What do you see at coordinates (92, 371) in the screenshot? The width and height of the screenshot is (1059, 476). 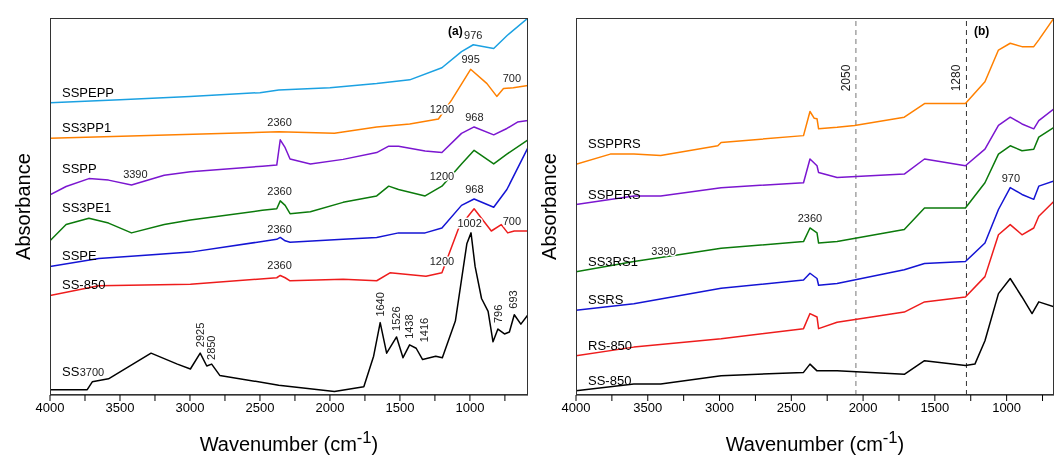 I see `annotation: 3700` at bounding box center [92, 371].